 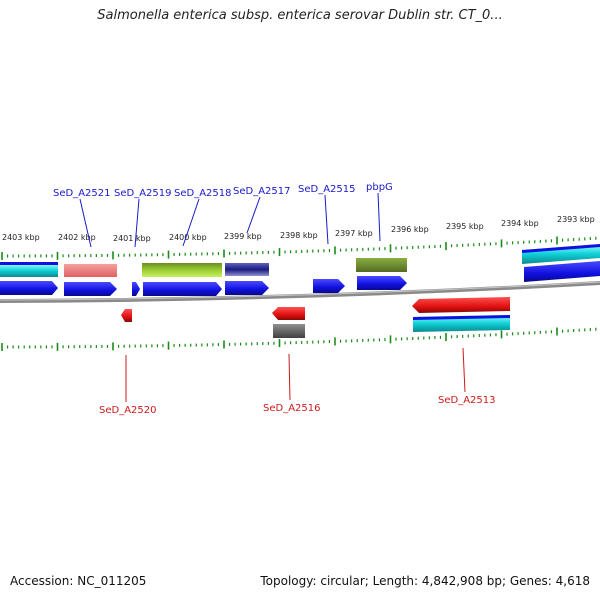 I want to click on scale-label: 2401 kbp, so click(x=132, y=238).